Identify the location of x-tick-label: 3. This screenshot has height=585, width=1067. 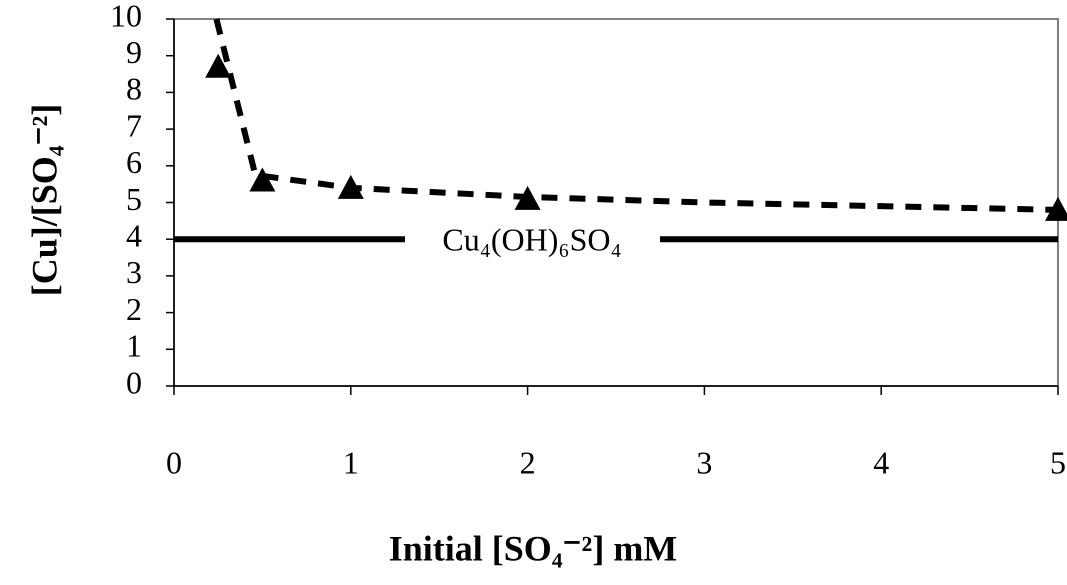
(704, 462).